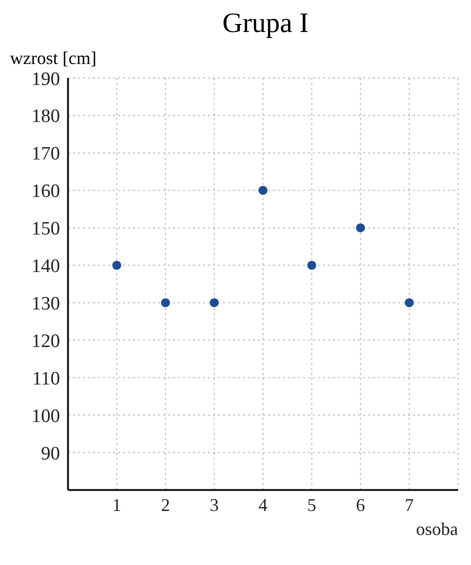 Image resolution: width=471 pixels, height=565 pixels. I want to click on x-tick-label: 2, so click(165, 504).